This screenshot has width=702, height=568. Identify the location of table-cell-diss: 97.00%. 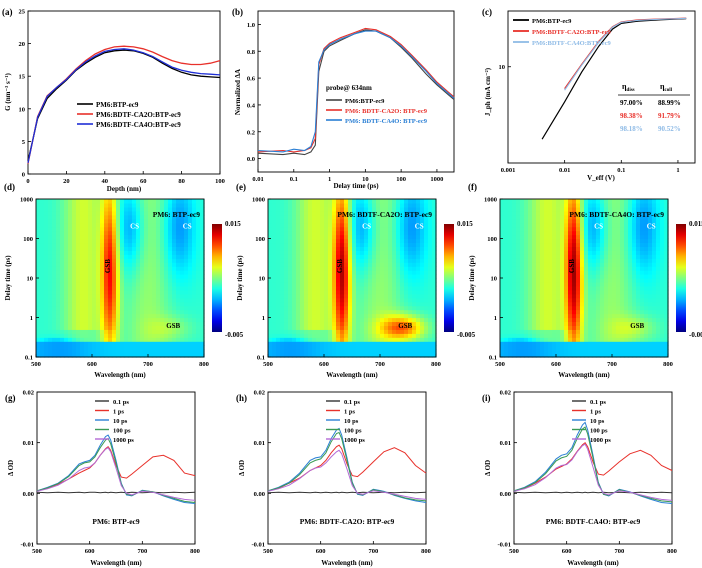
(631, 103).